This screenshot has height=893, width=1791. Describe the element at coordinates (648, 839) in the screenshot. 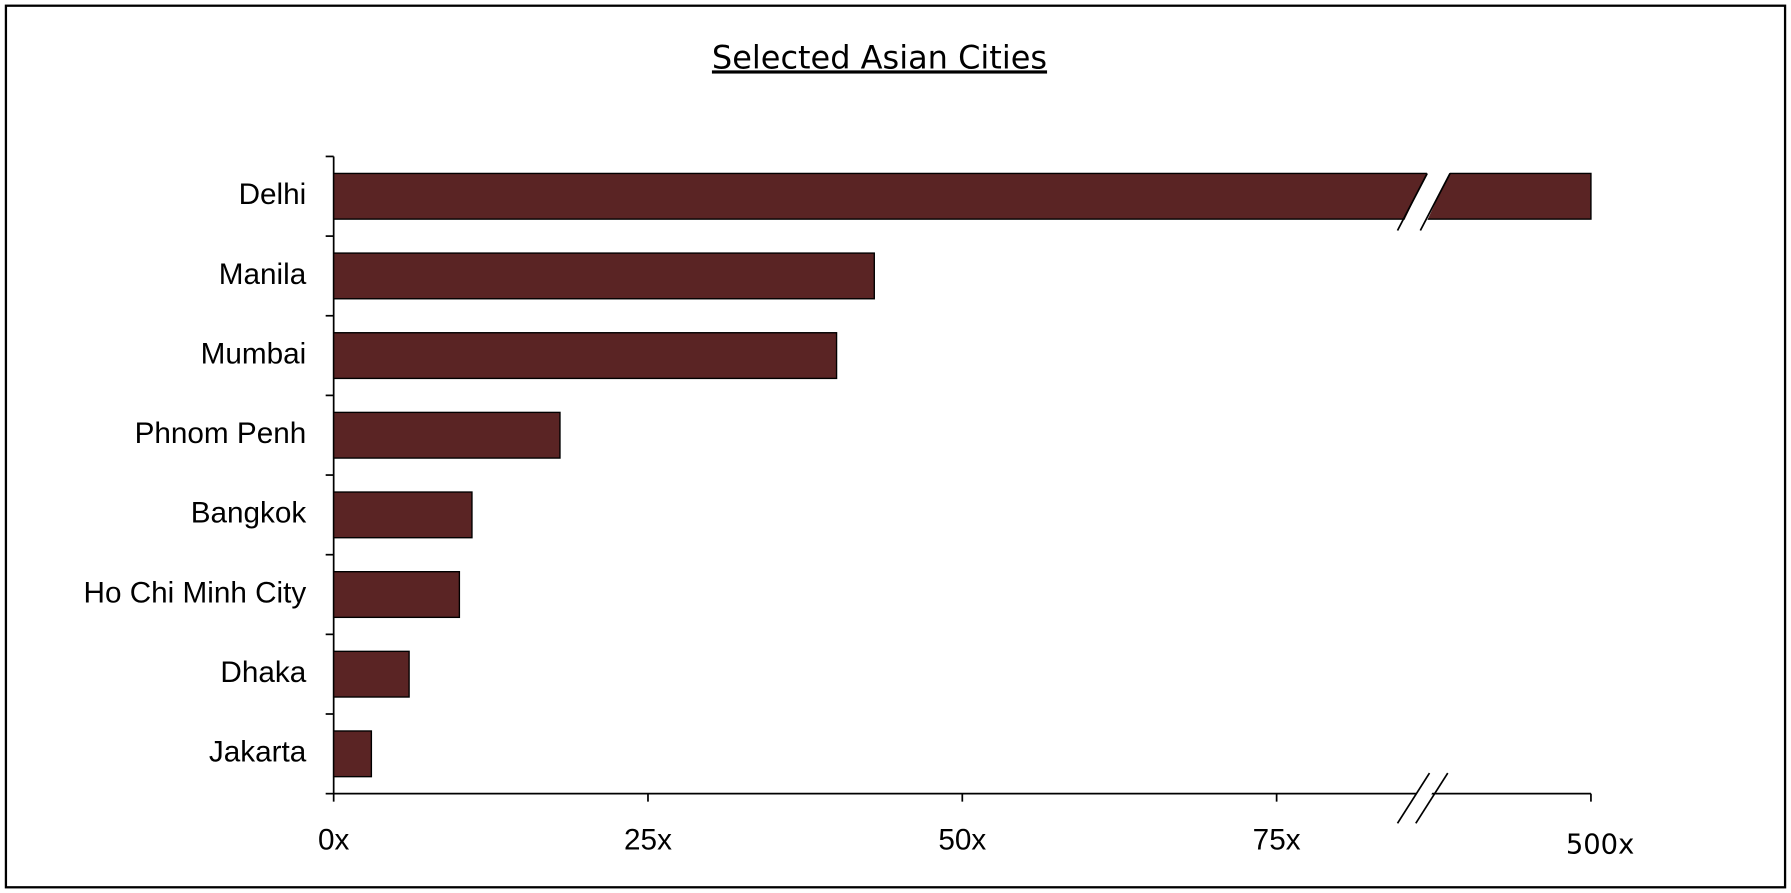

I see `x-tick-label: 25x` at that location.